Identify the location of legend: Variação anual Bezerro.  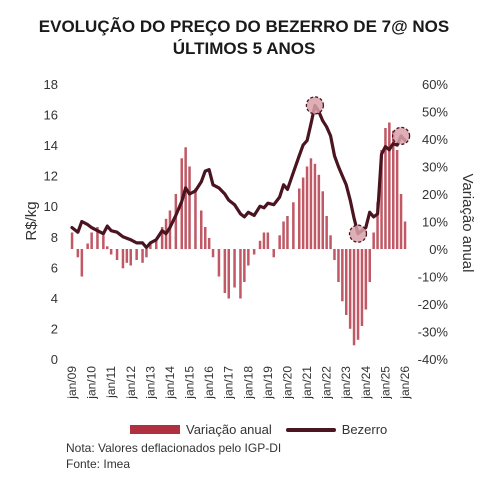
(258, 429).